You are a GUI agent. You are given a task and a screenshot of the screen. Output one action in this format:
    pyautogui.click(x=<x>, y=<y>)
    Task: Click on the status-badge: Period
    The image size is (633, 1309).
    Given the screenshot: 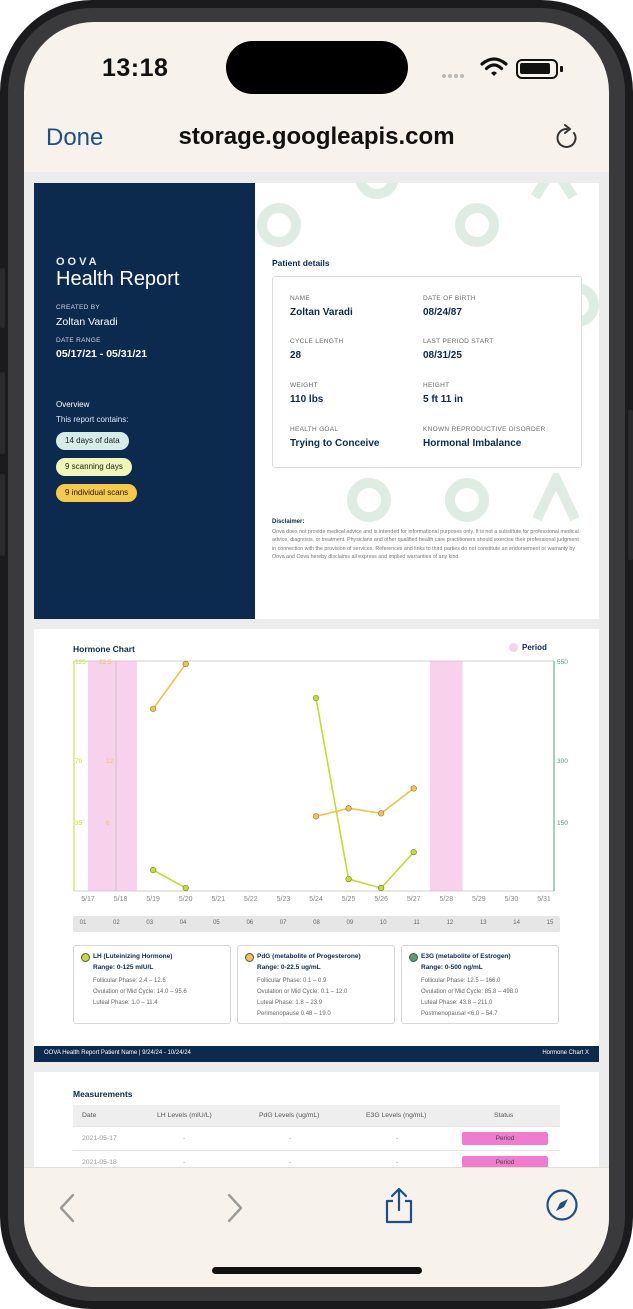 What is the action you would take?
    pyautogui.click(x=505, y=1138)
    